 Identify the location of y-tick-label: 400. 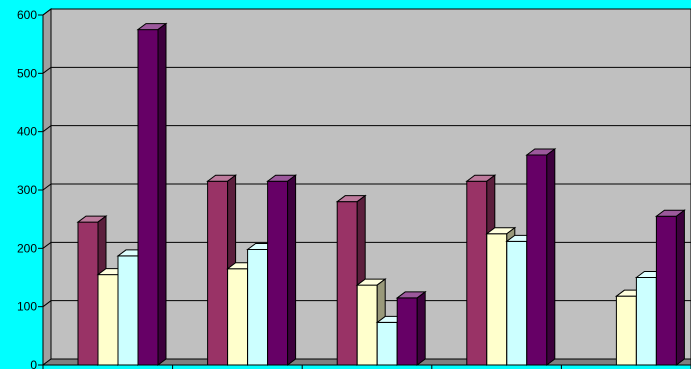
(27, 132).